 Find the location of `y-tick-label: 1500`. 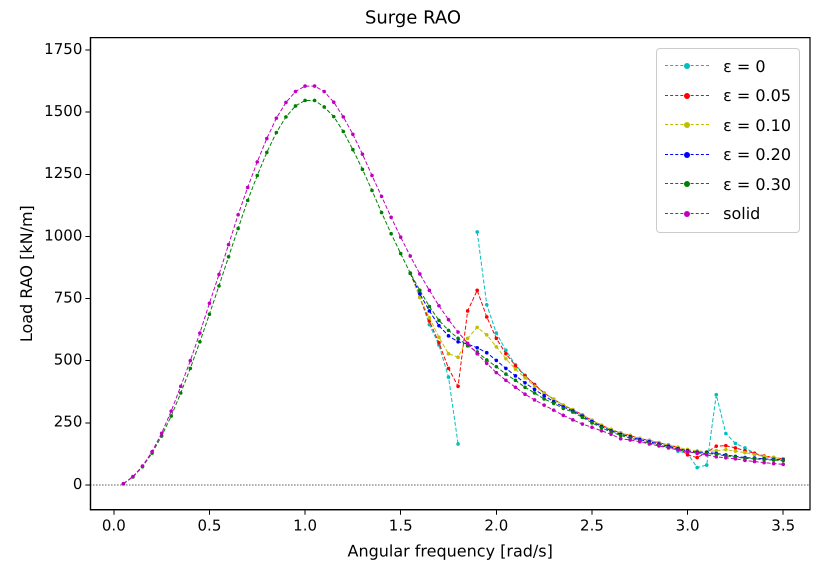

y-tick-label: 1500 is located at coordinates (63, 111).